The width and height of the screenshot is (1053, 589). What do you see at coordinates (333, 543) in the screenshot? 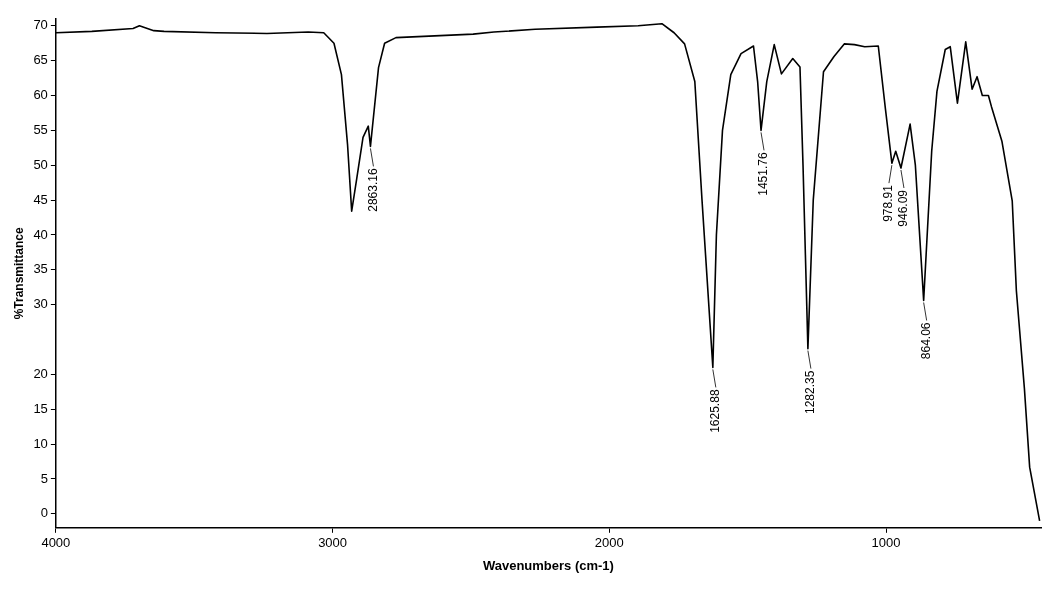
I see `x-tick-label: 3000` at bounding box center [333, 543].